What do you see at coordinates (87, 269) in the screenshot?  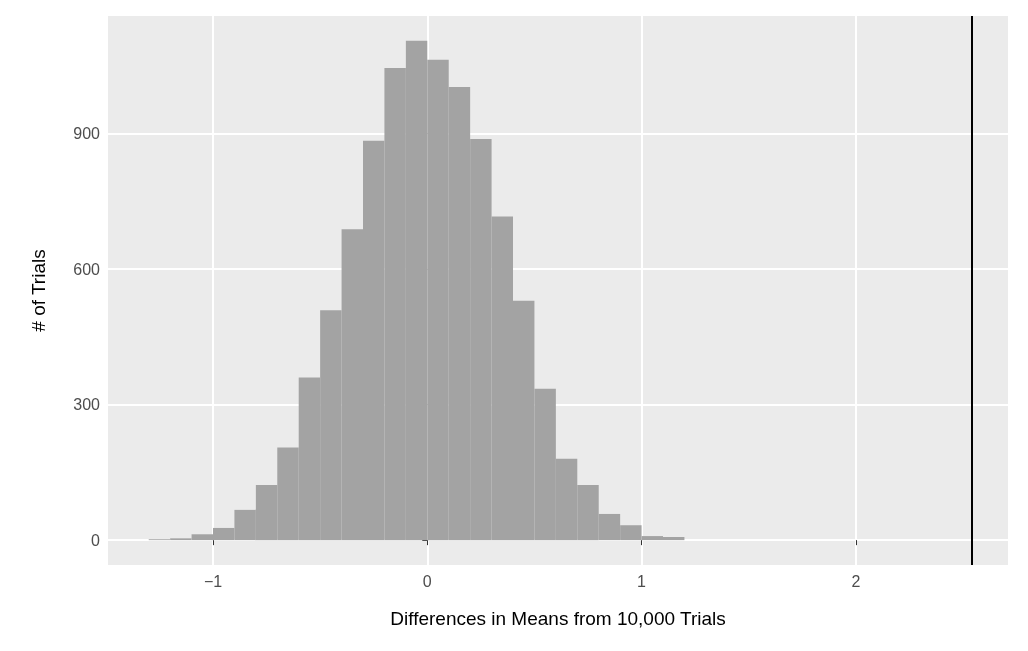 I see `y-tick-label: 600` at bounding box center [87, 269].